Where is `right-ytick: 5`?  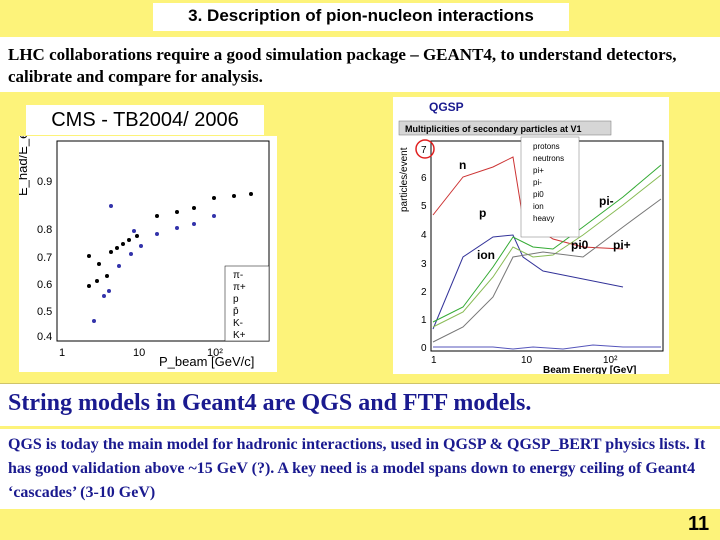
right-ytick: 5 is located at coordinates (424, 206).